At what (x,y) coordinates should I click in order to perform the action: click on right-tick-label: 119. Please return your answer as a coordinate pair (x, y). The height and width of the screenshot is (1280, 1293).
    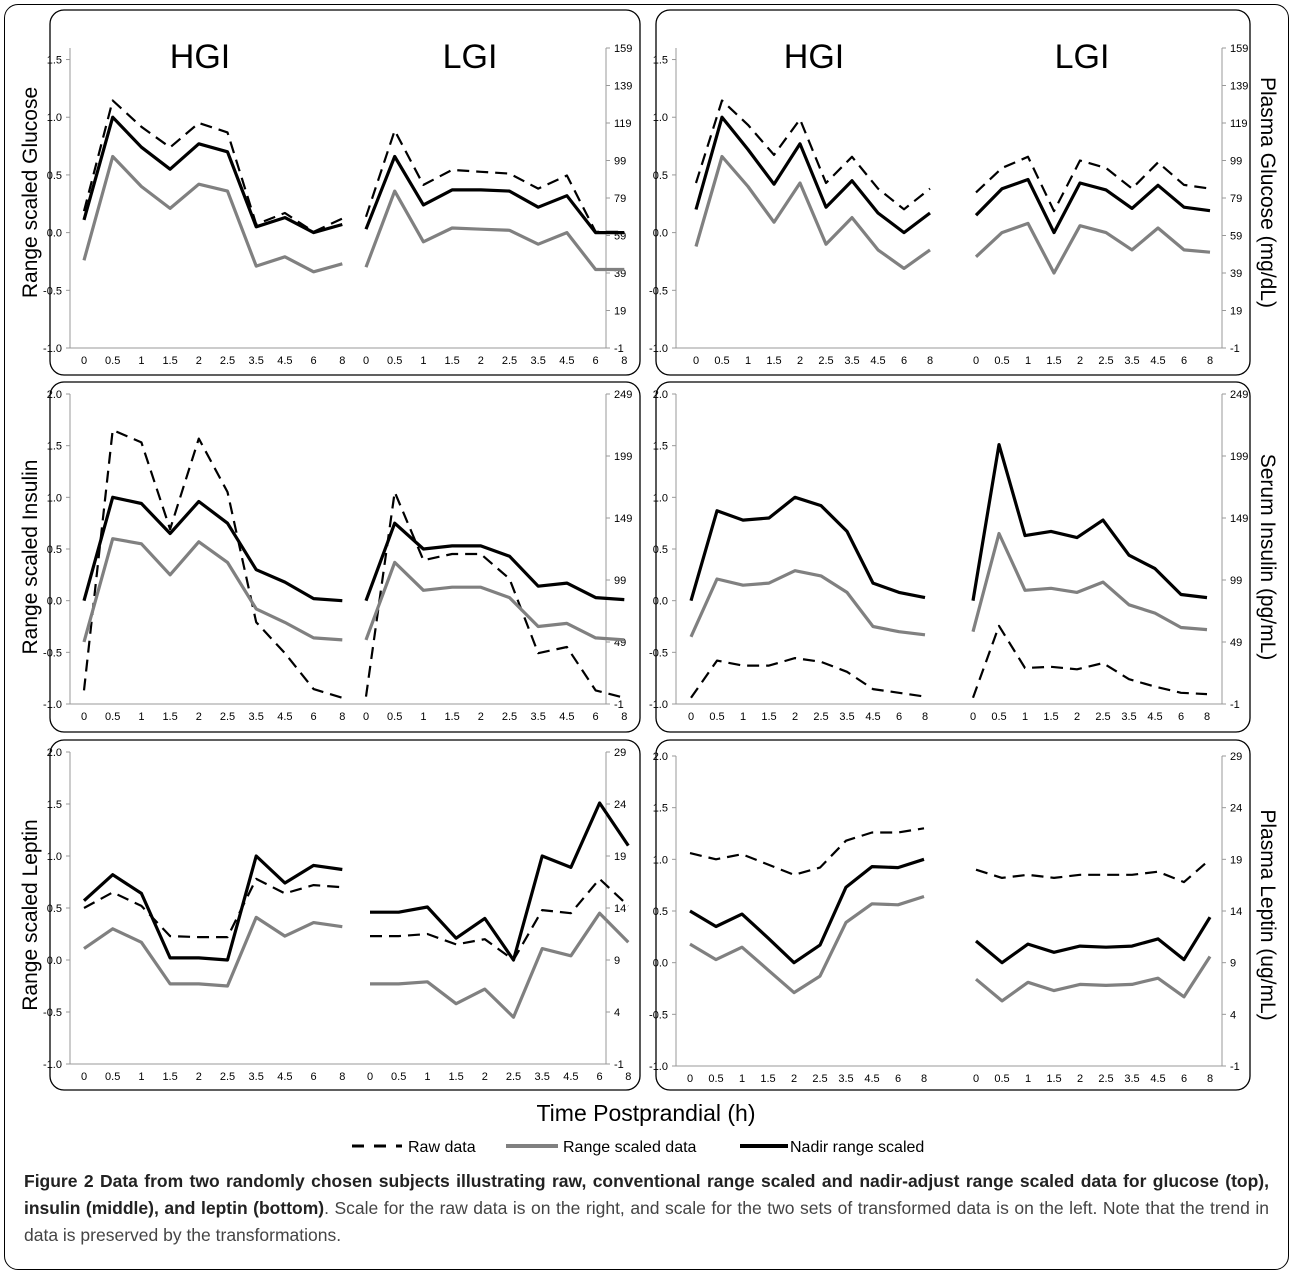
    Looking at the image, I should click on (1239, 124).